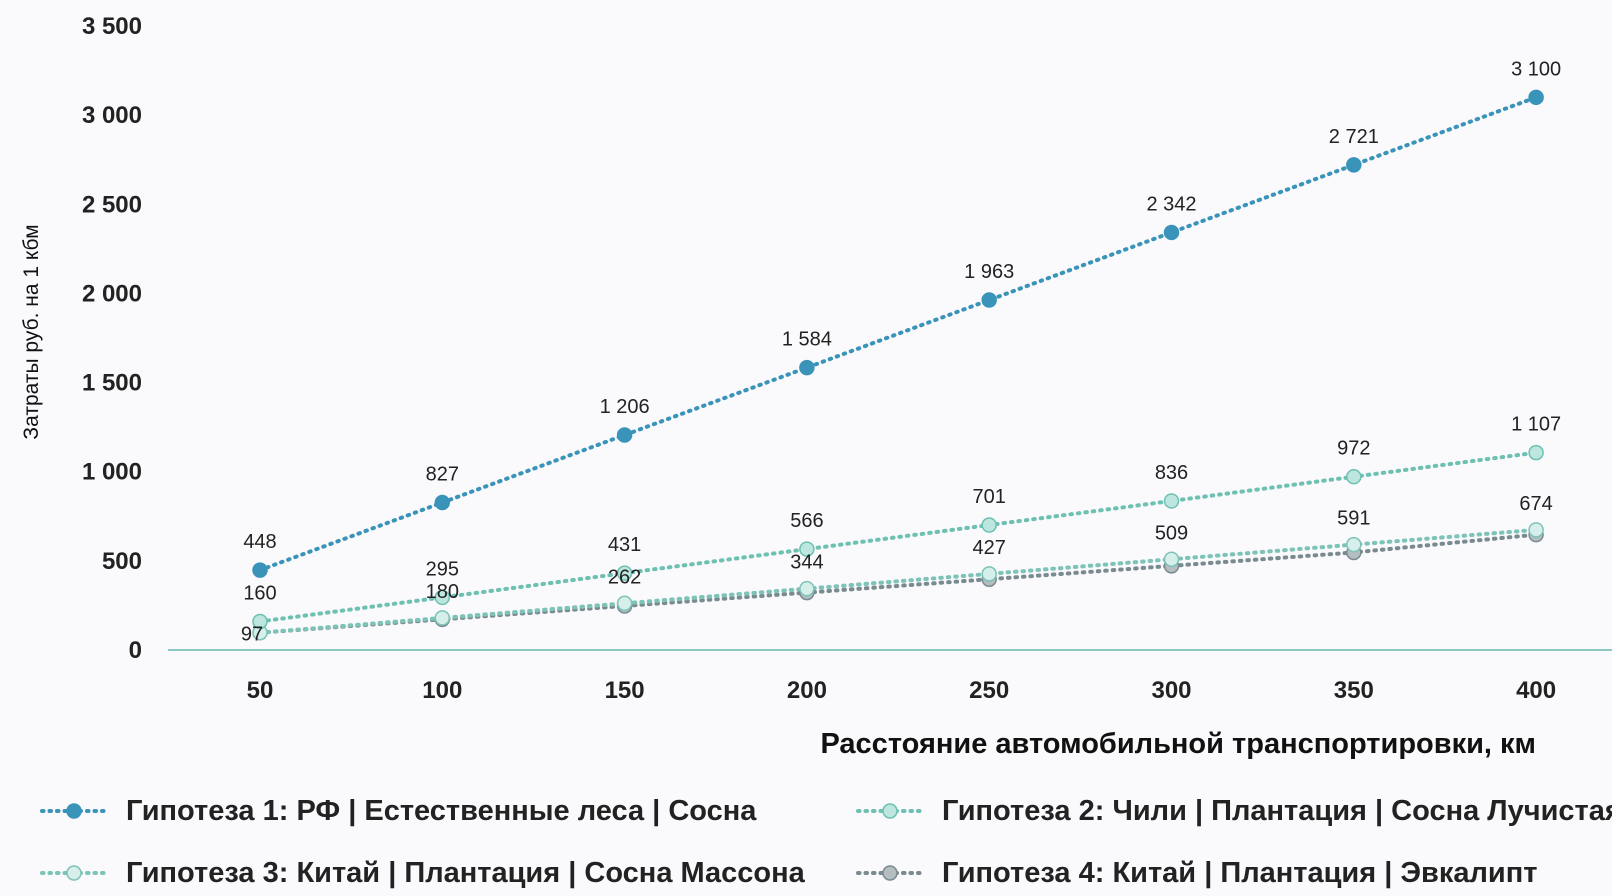 The height and width of the screenshot is (896, 1612). What do you see at coordinates (625, 407) in the screenshot?
I see `data-label: 1 206` at bounding box center [625, 407].